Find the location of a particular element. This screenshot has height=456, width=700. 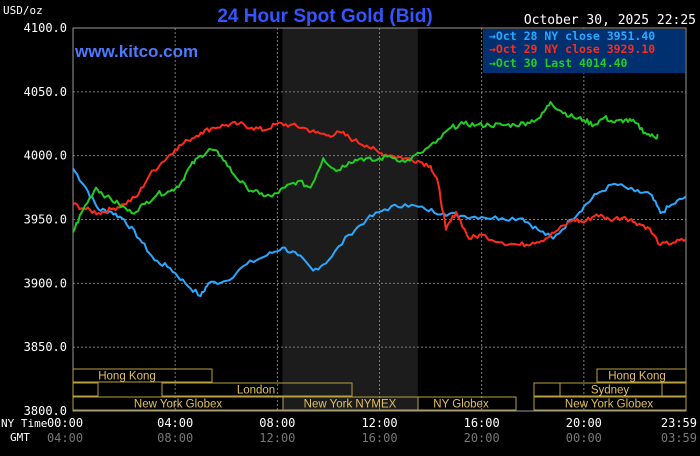

x-tick-gmt: 20:00 is located at coordinates (482, 438).